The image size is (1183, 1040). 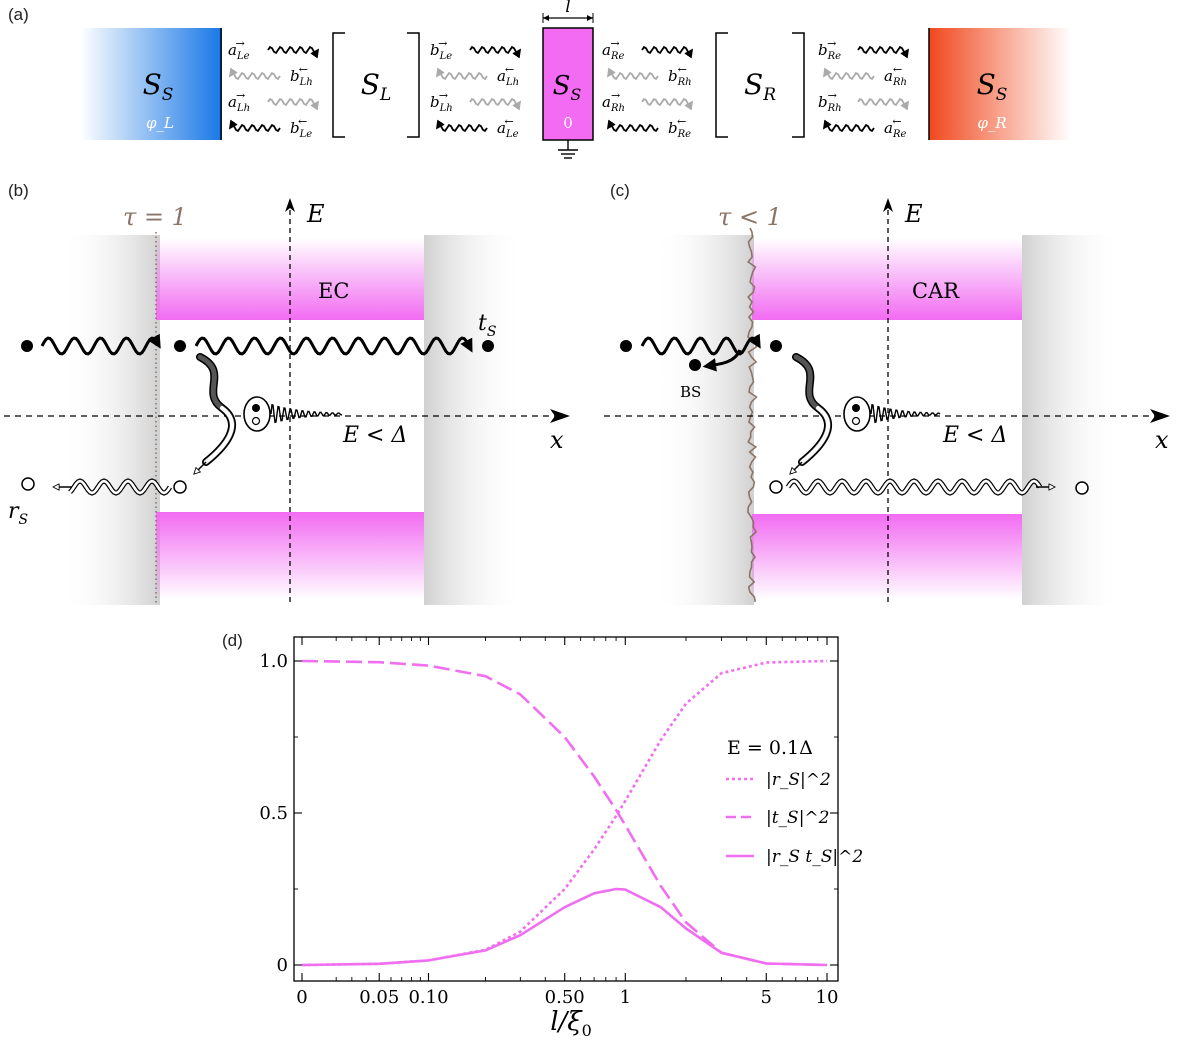 I want to click on x-tick-label: 0.05, so click(x=379, y=997).